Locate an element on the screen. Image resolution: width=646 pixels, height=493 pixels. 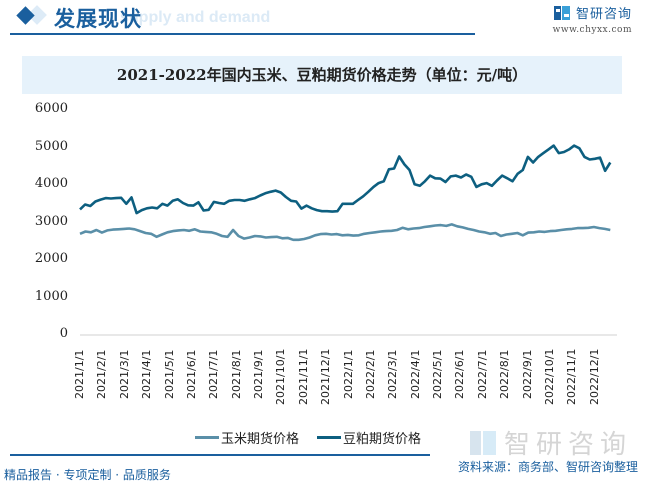
y-tick-label: 3000 is located at coordinates (51, 221).